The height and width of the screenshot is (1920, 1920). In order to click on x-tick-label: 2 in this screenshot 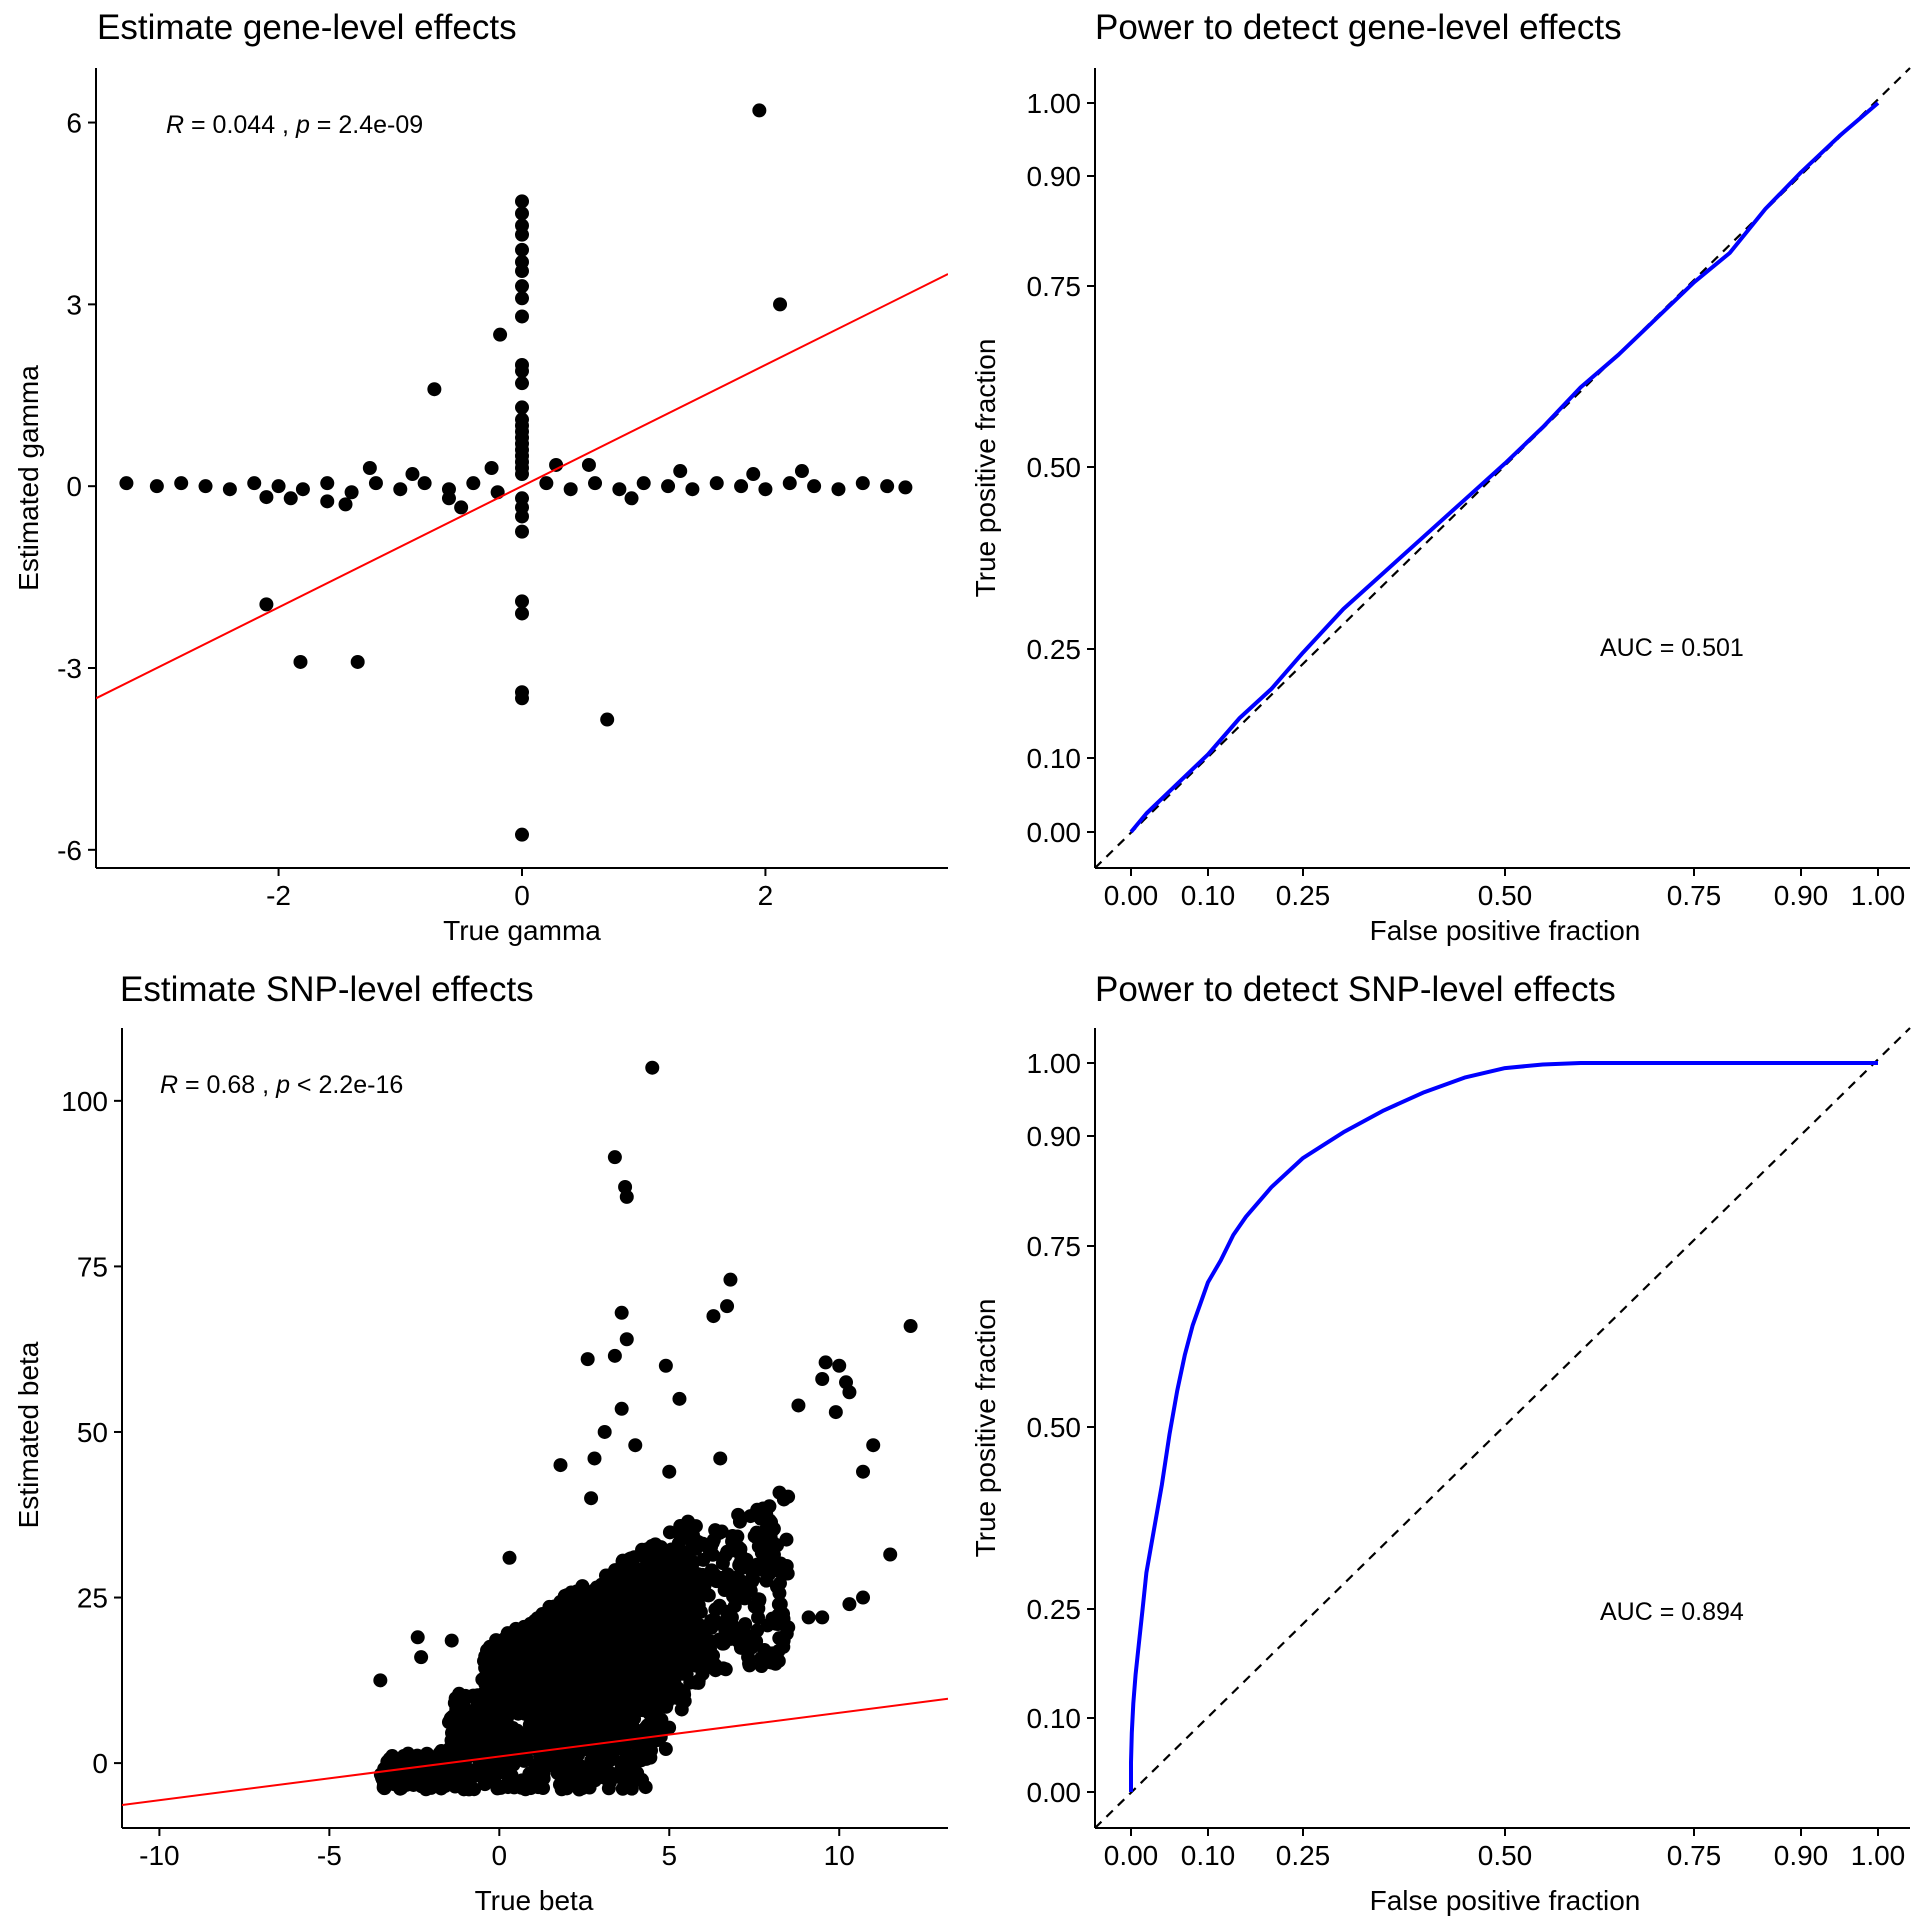, I will do `click(766, 895)`.